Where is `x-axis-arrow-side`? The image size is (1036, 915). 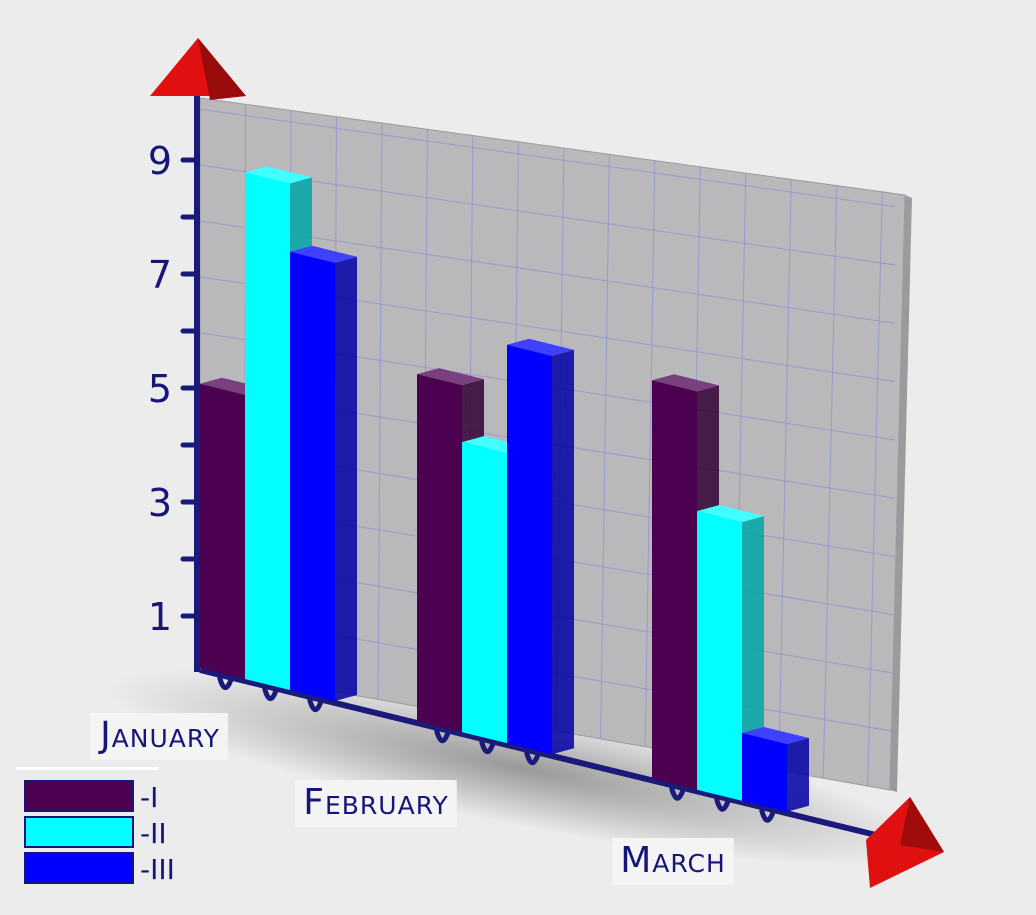
x-axis-arrow-side is located at coordinates (922, 824).